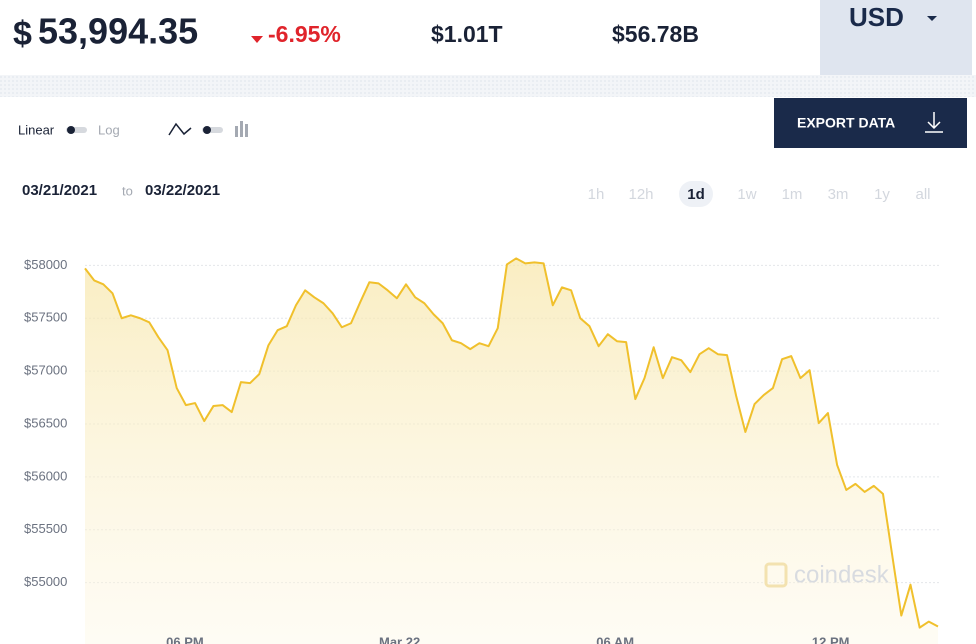 The height and width of the screenshot is (644, 976). I want to click on market-cap: $1.01T, so click(467, 34).